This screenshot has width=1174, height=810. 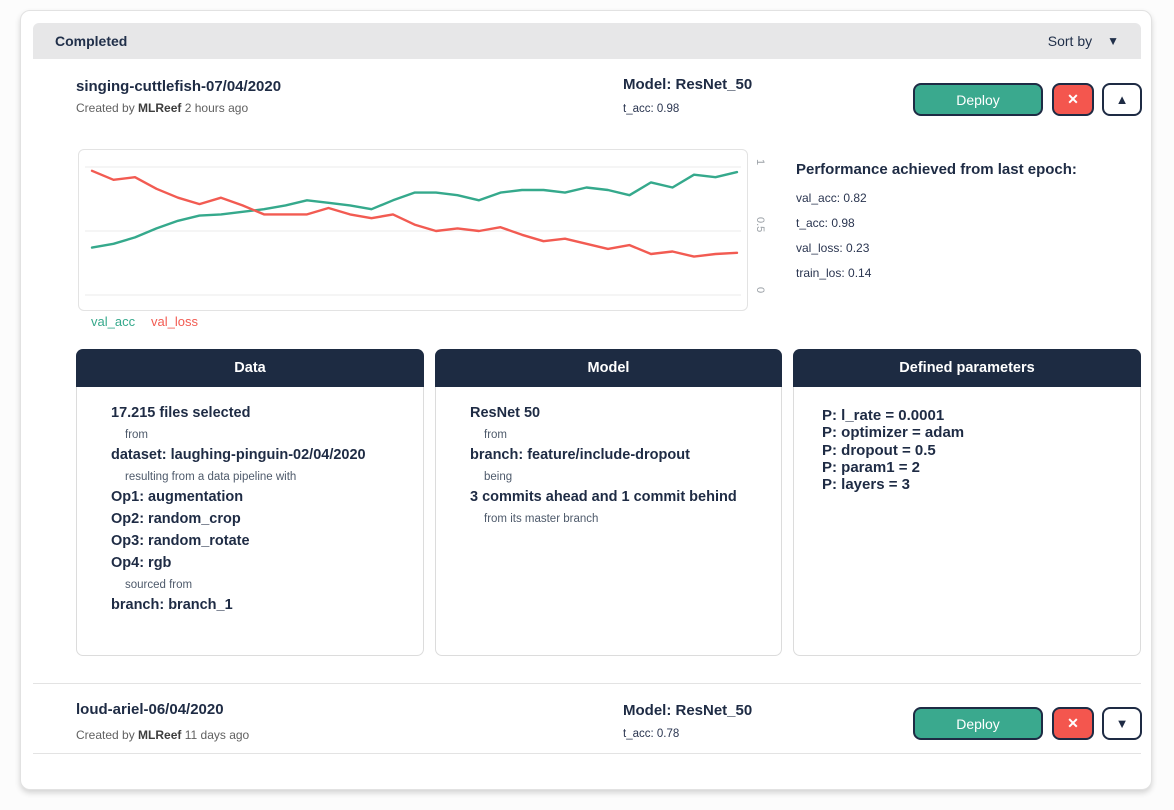 I want to click on data-panel-header: Data, so click(x=250, y=368).